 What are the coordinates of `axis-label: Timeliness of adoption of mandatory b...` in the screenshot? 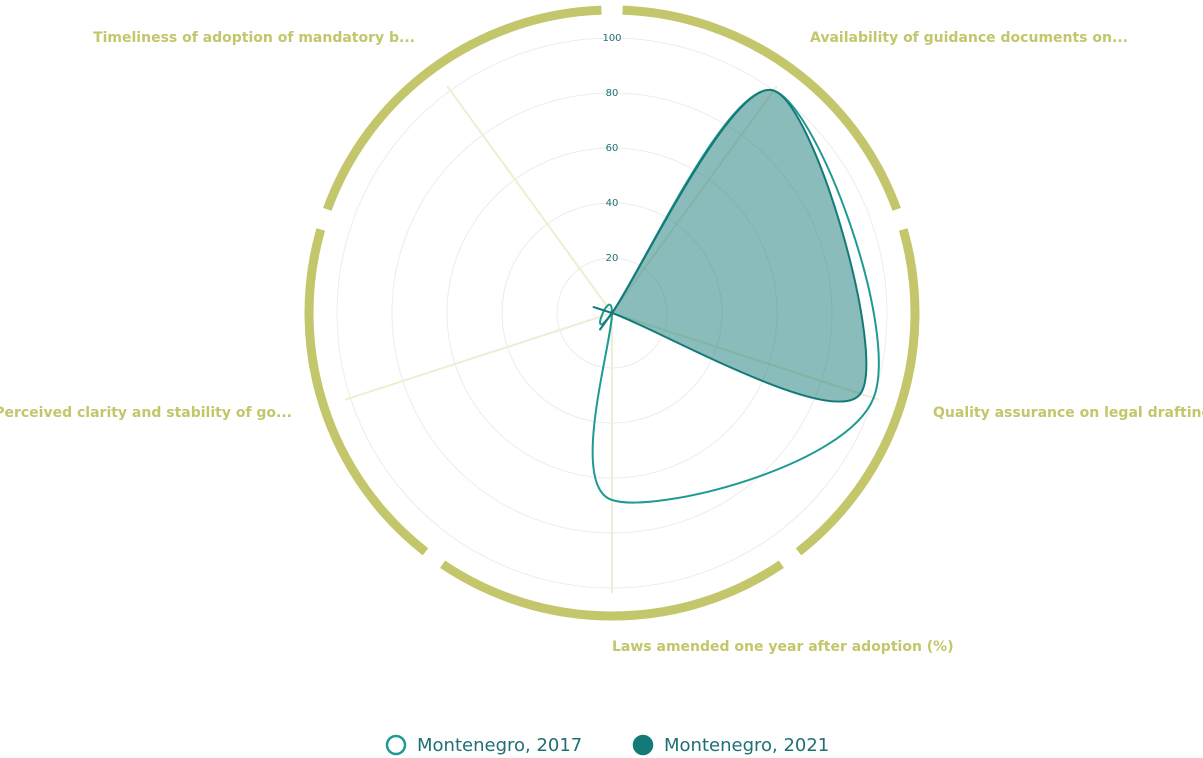 It's located at (254, 38).